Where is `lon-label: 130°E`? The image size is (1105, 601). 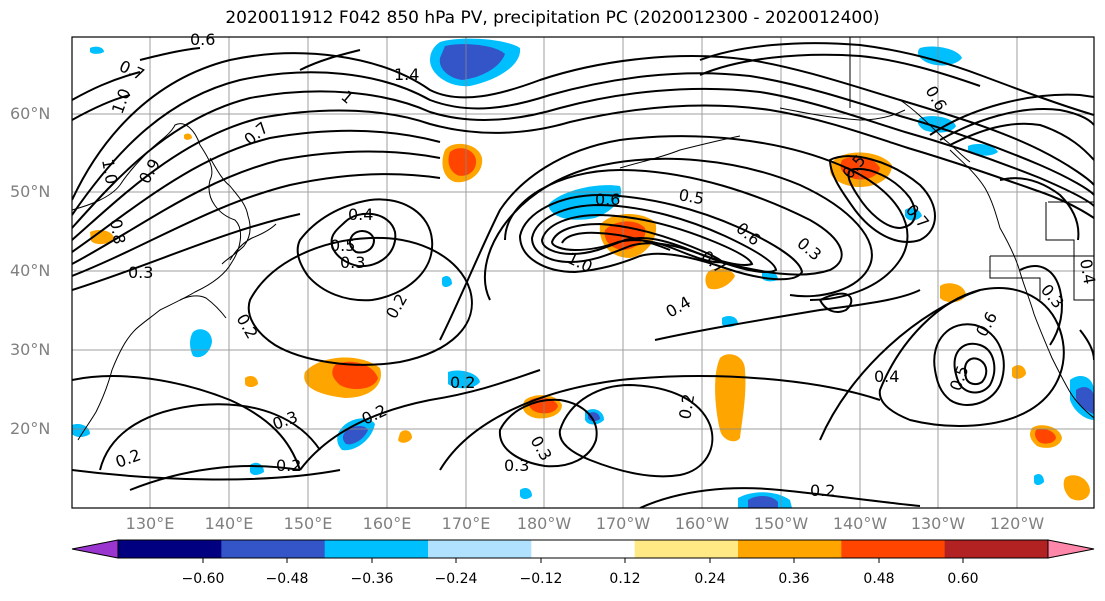 lon-label: 130°E is located at coordinates (150, 523).